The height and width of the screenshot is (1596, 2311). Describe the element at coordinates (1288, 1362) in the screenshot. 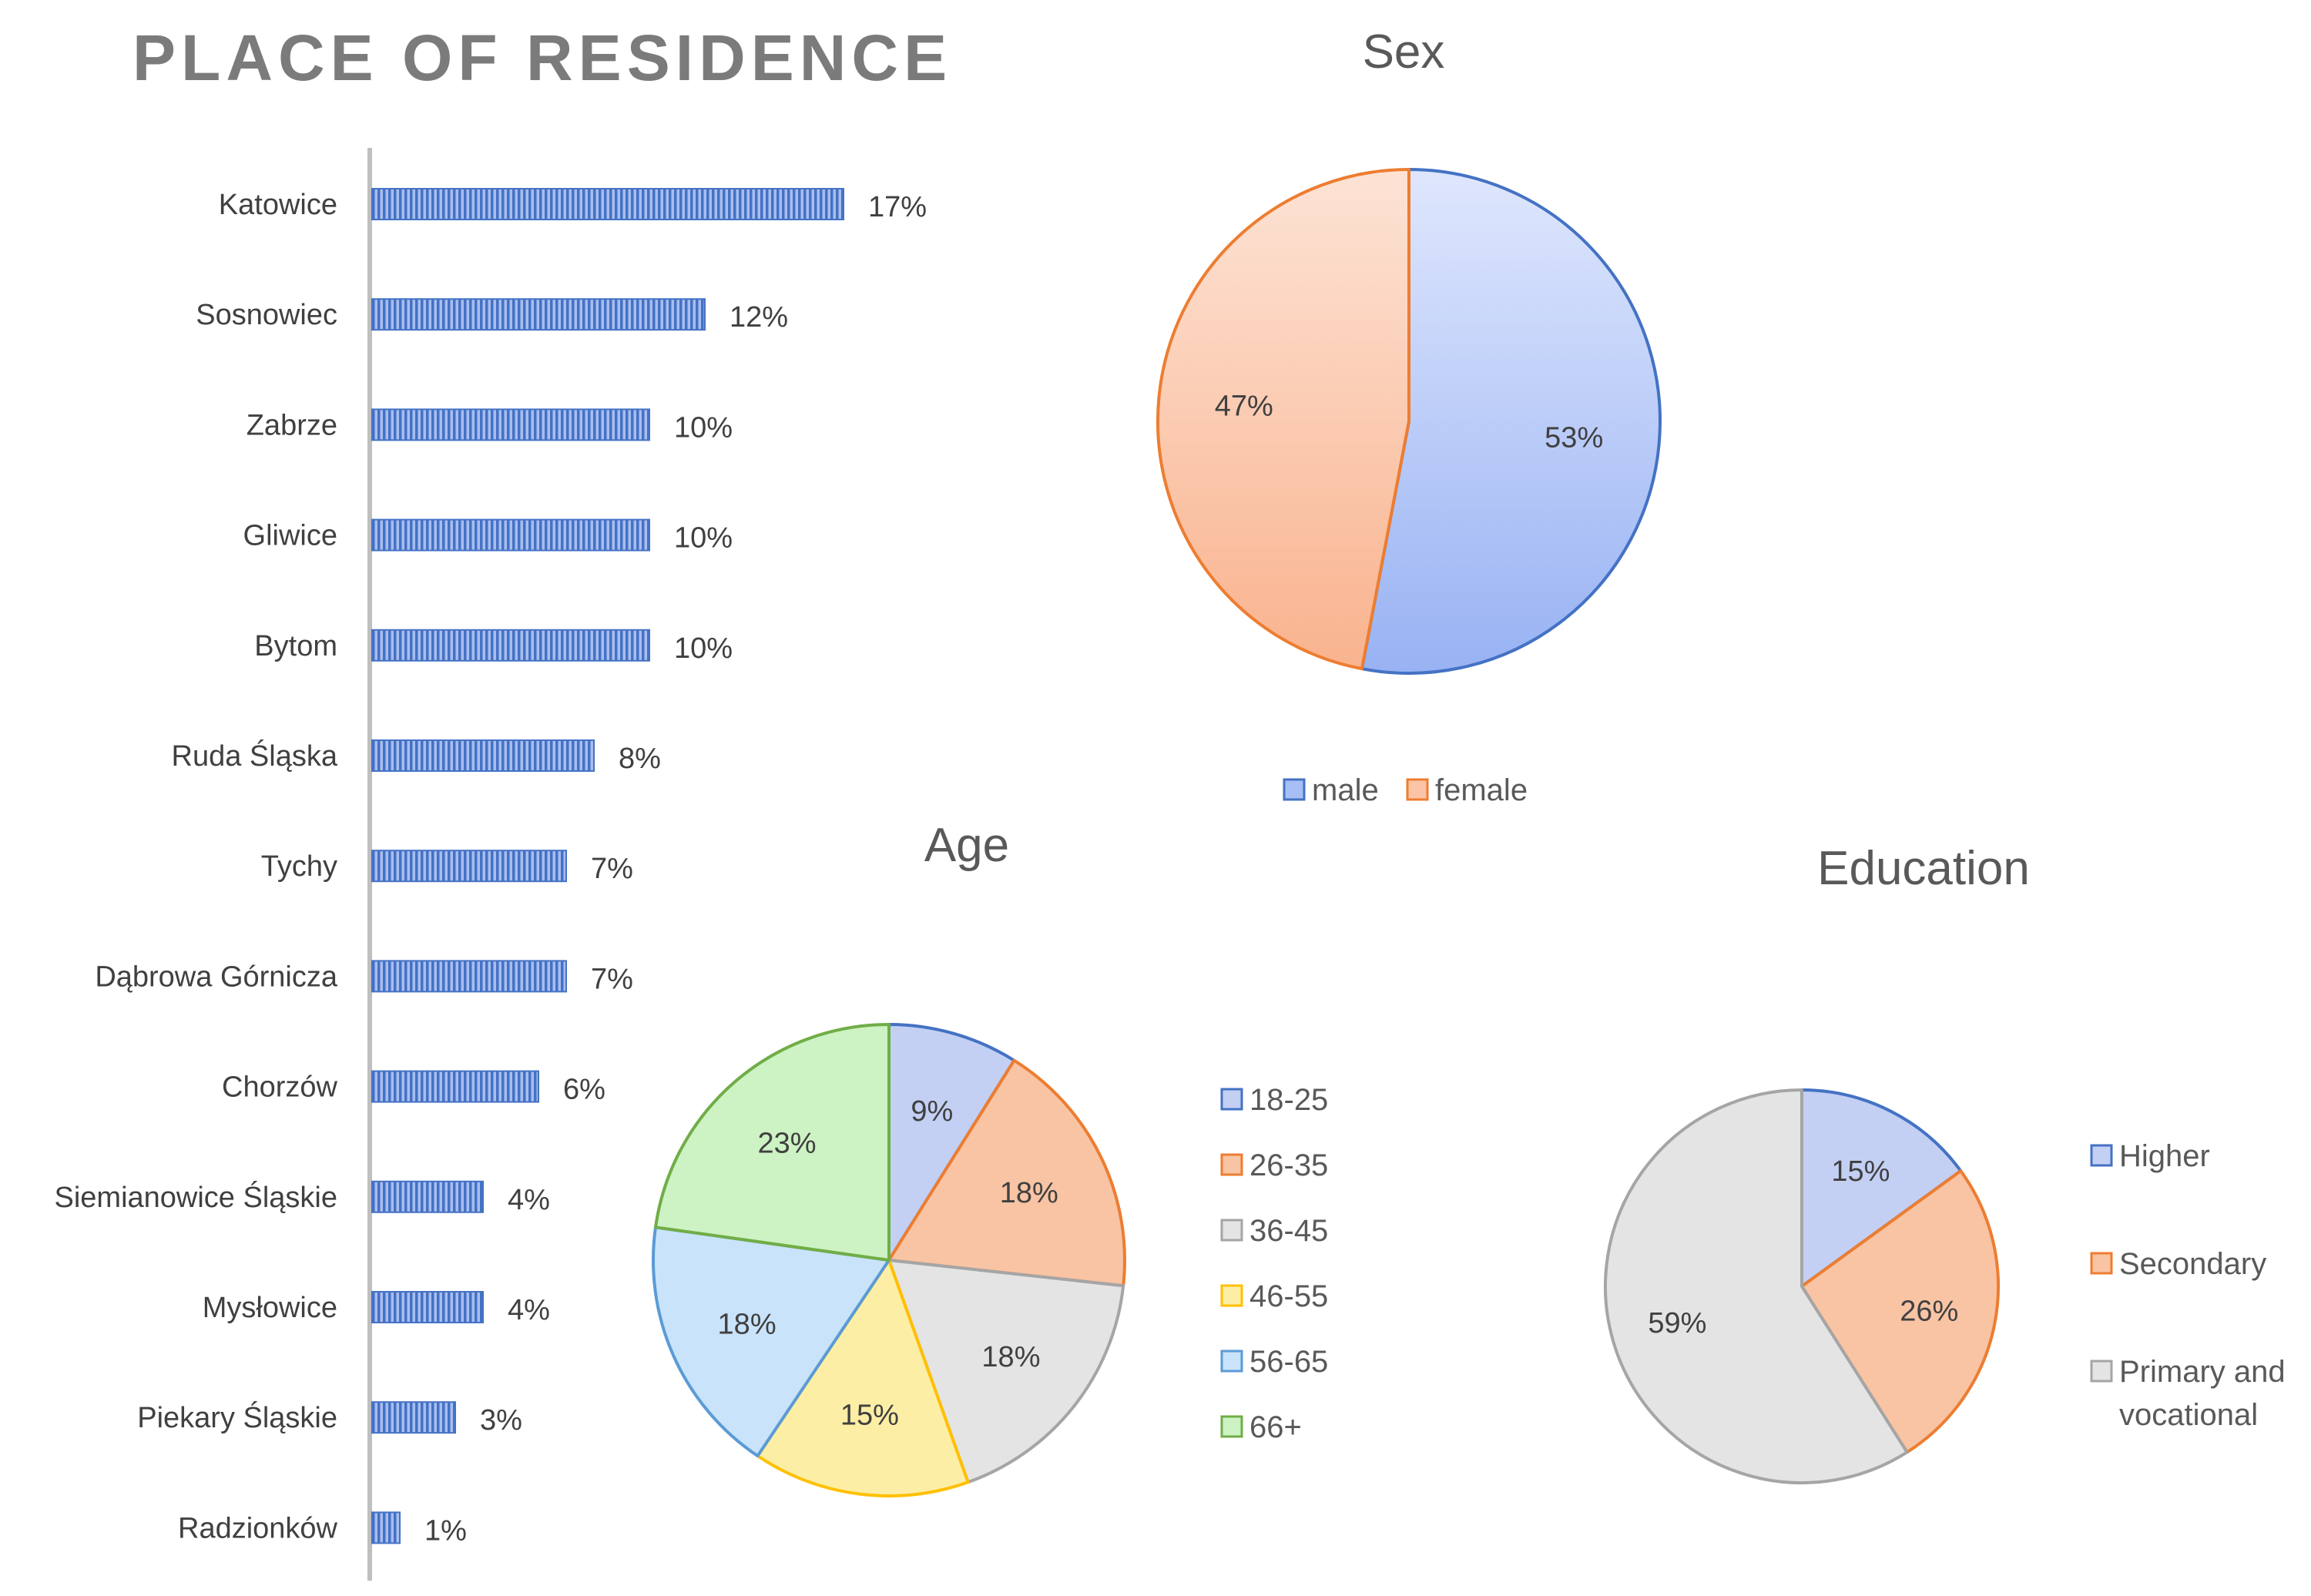

I see `age-legend-label-56-65: 56-65` at that location.